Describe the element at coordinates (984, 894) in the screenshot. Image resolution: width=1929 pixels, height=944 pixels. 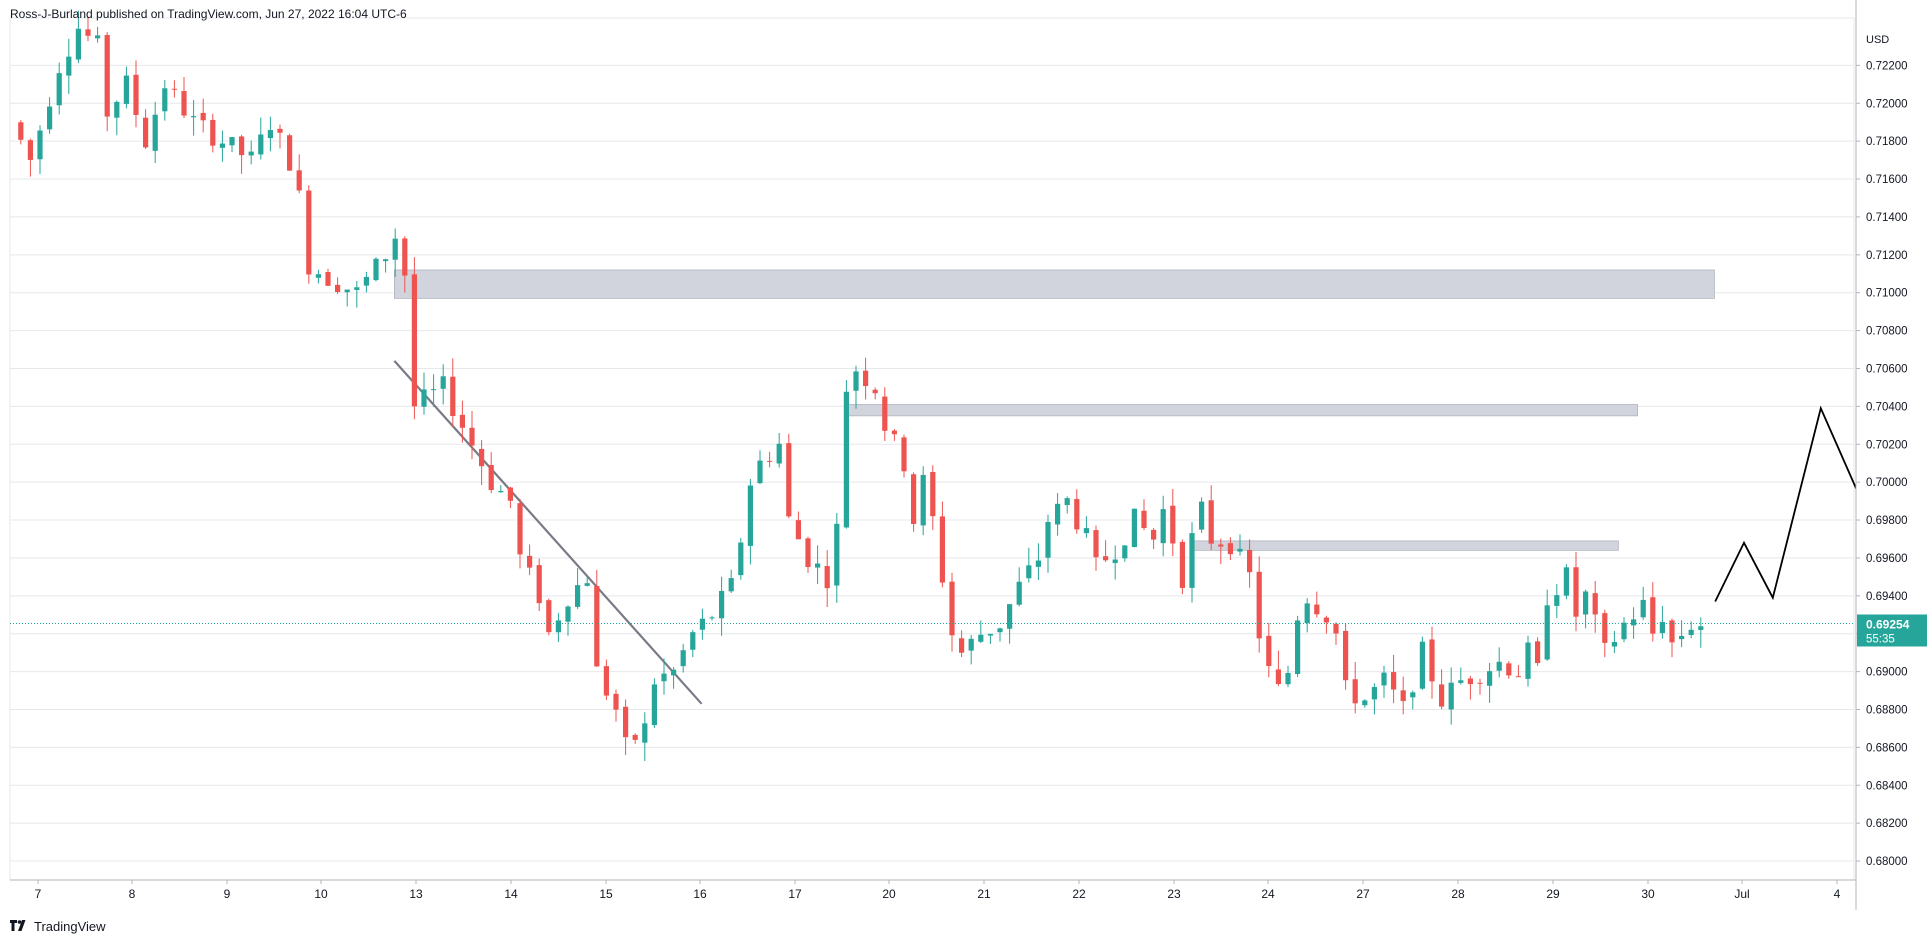
I see `x-tick-label: 21` at that location.